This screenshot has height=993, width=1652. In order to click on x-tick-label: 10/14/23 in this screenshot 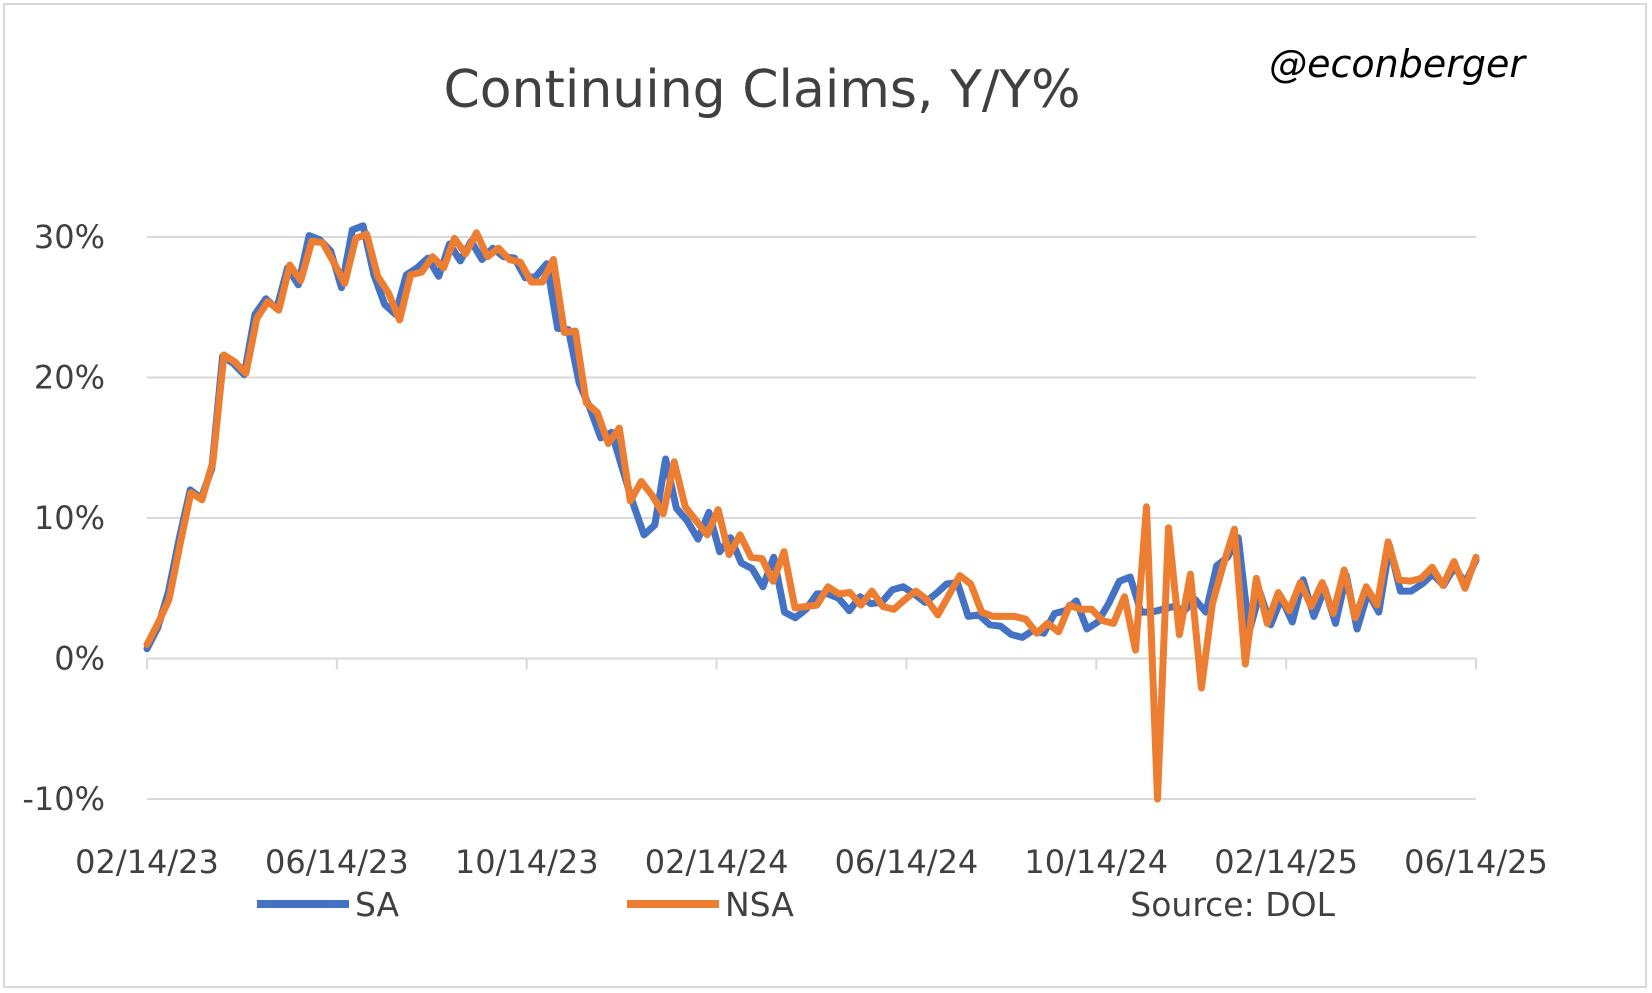, I will do `click(527, 862)`.